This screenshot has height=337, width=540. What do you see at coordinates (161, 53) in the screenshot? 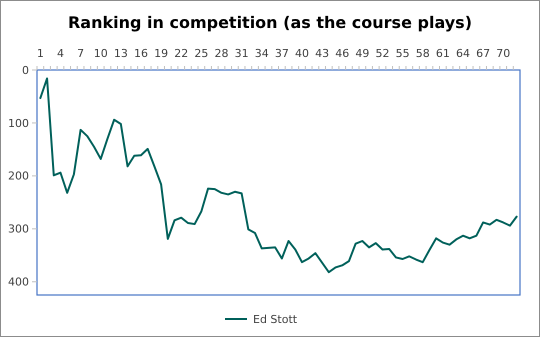
I see `x-tick-label: 19` at bounding box center [161, 53].